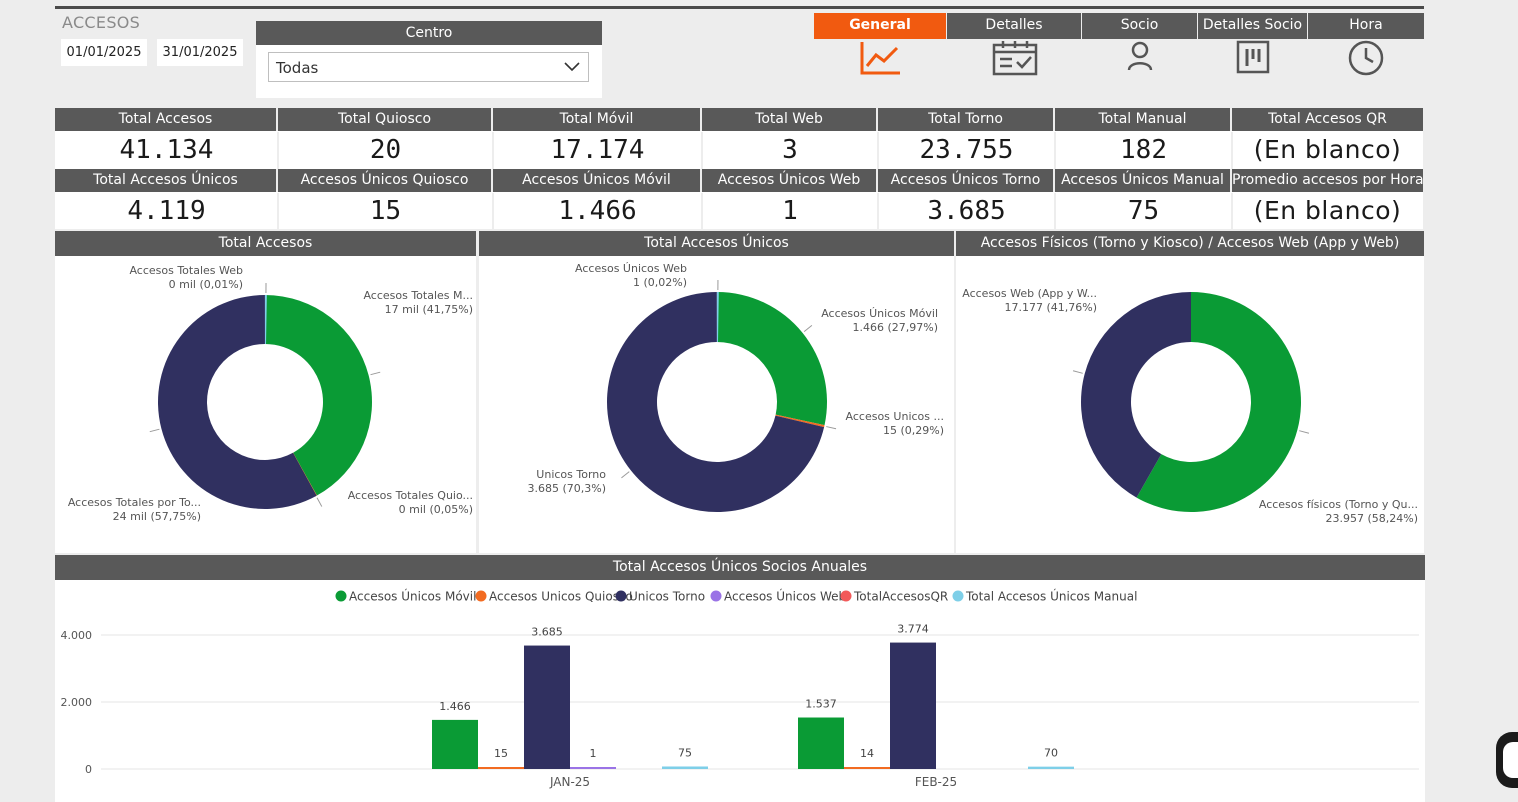  Describe the element at coordinates (1051, 753) in the screenshot. I see `bar-data-label: 70` at that location.